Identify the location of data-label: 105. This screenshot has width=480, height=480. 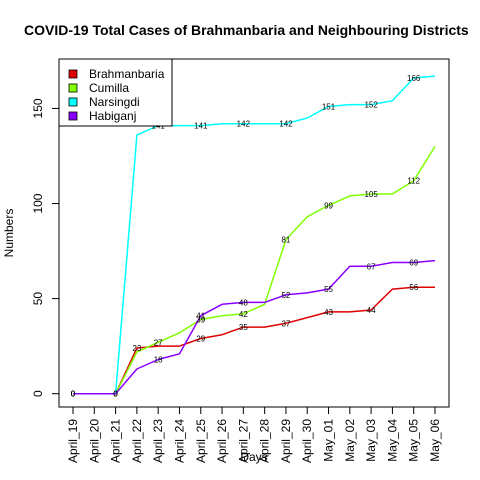
(371, 194).